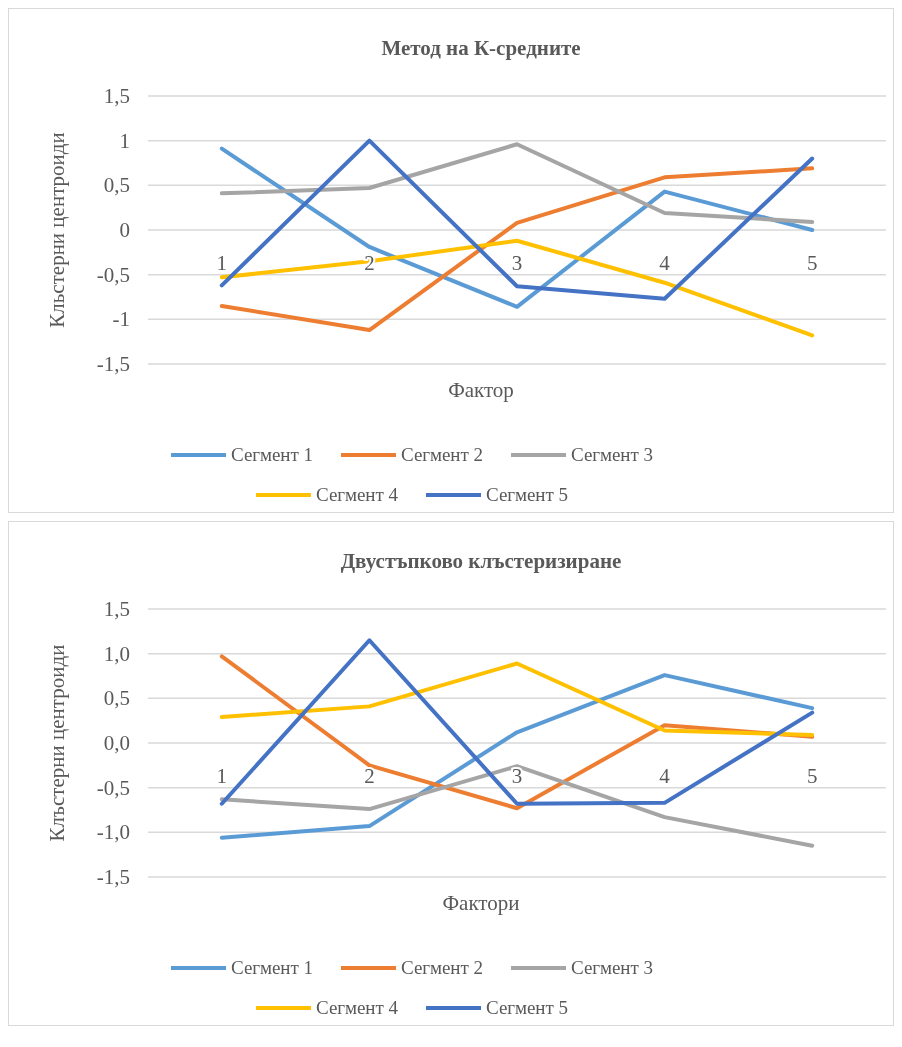 The height and width of the screenshot is (1047, 902). Describe the element at coordinates (481, 903) in the screenshot. I see `x-axis-title: Фактори` at that location.